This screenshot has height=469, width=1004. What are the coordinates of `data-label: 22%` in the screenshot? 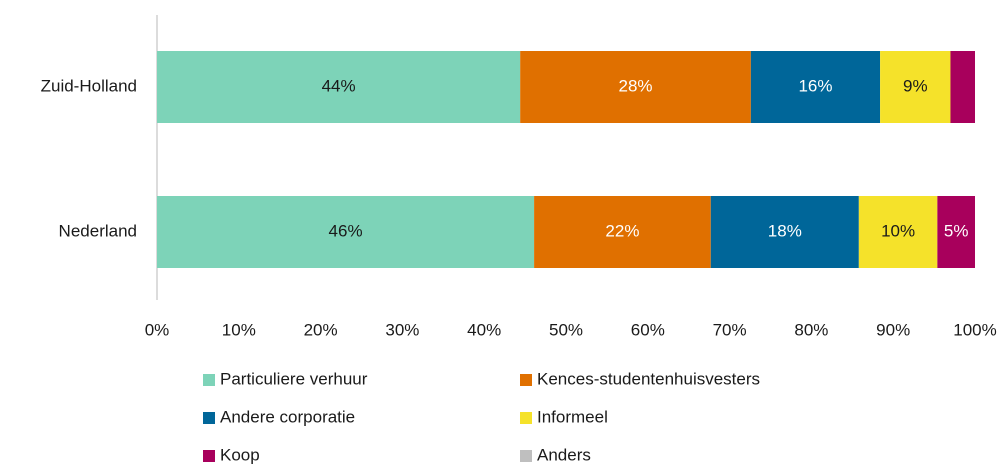 It's located at (622, 230).